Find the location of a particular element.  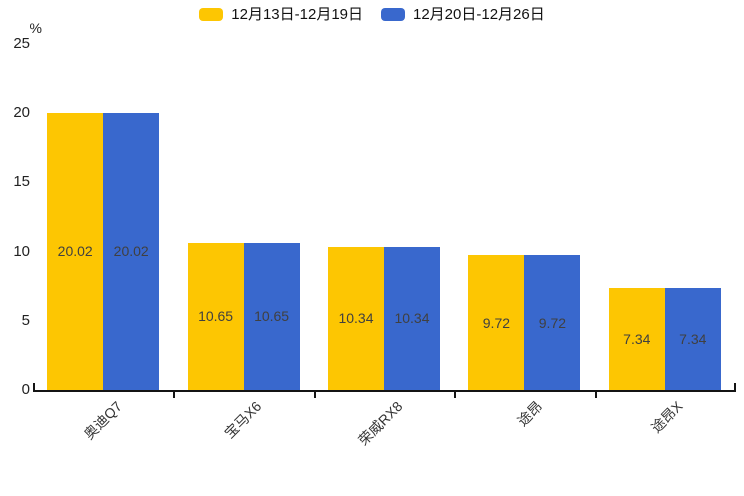

y-axis-tick-label: 20 is located at coordinates (21, 113).